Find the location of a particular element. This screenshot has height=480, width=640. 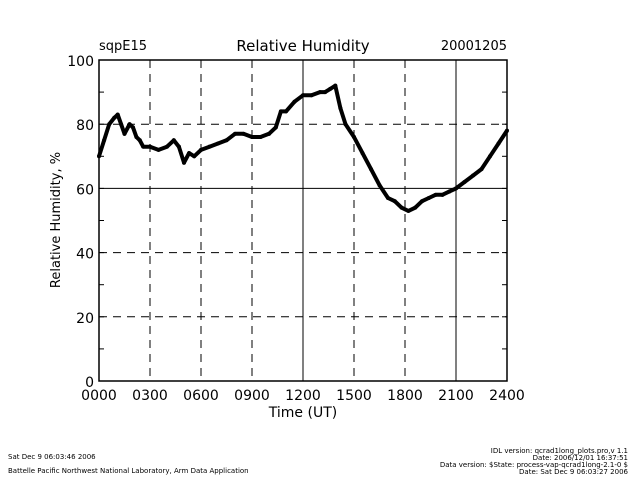

y-axis-label: Relative Humidity, % is located at coordinates (56, 220).